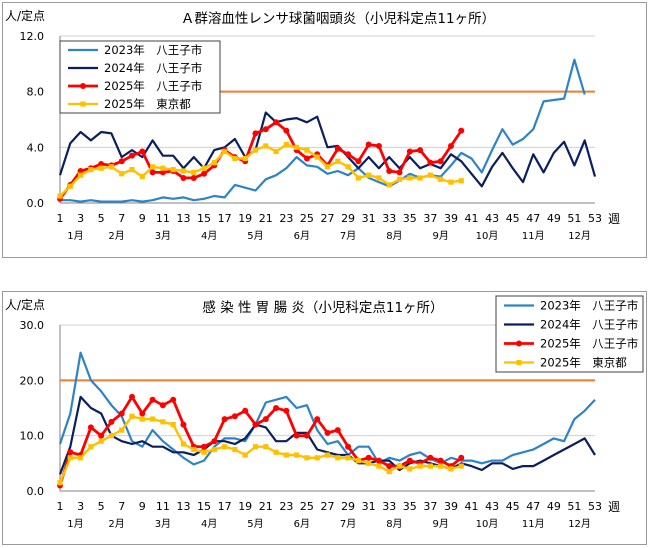 The width and height of the screenshot is (652, 548). What do you see at coordinates (163, 524) in the screenshot?
I see `c2-month-label: 3月` at bounding box center [163, 524].